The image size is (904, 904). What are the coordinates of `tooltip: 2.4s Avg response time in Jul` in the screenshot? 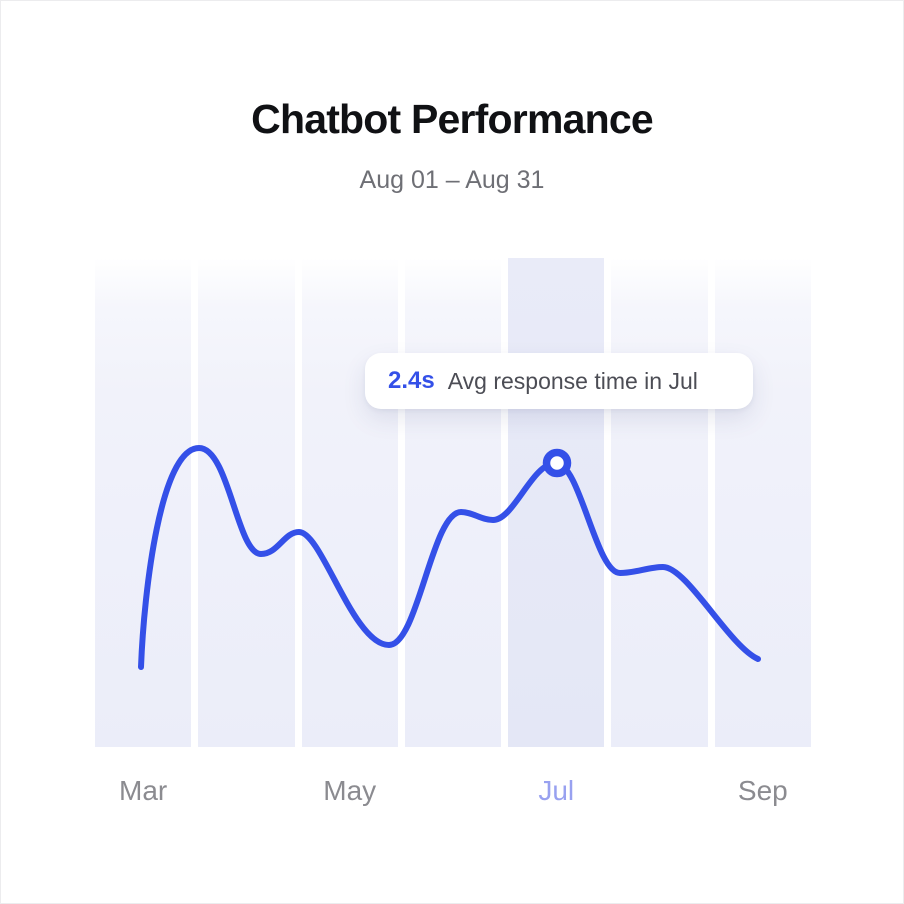 It's located at (559, 381).